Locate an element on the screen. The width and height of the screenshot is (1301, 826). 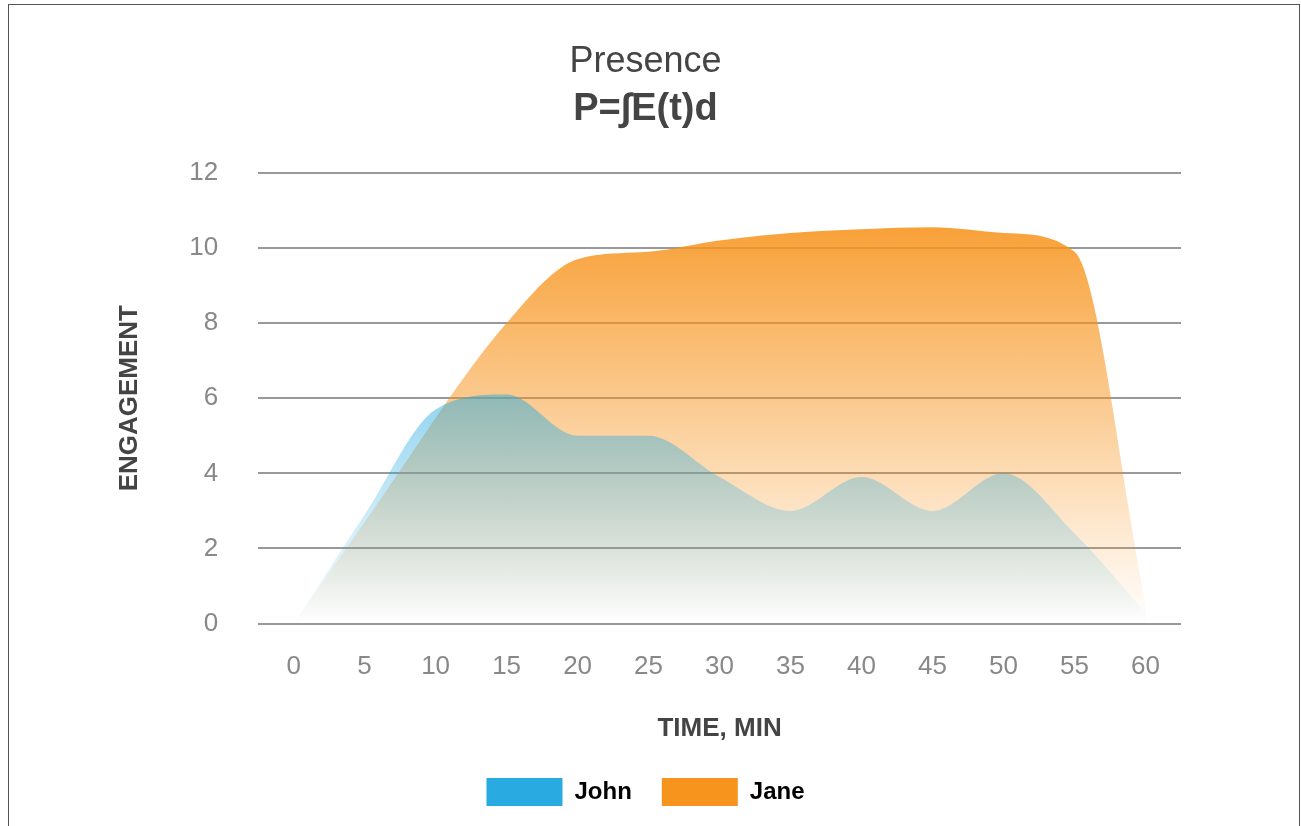
x-tick-label: 0 is located at coordinates (293, 665).